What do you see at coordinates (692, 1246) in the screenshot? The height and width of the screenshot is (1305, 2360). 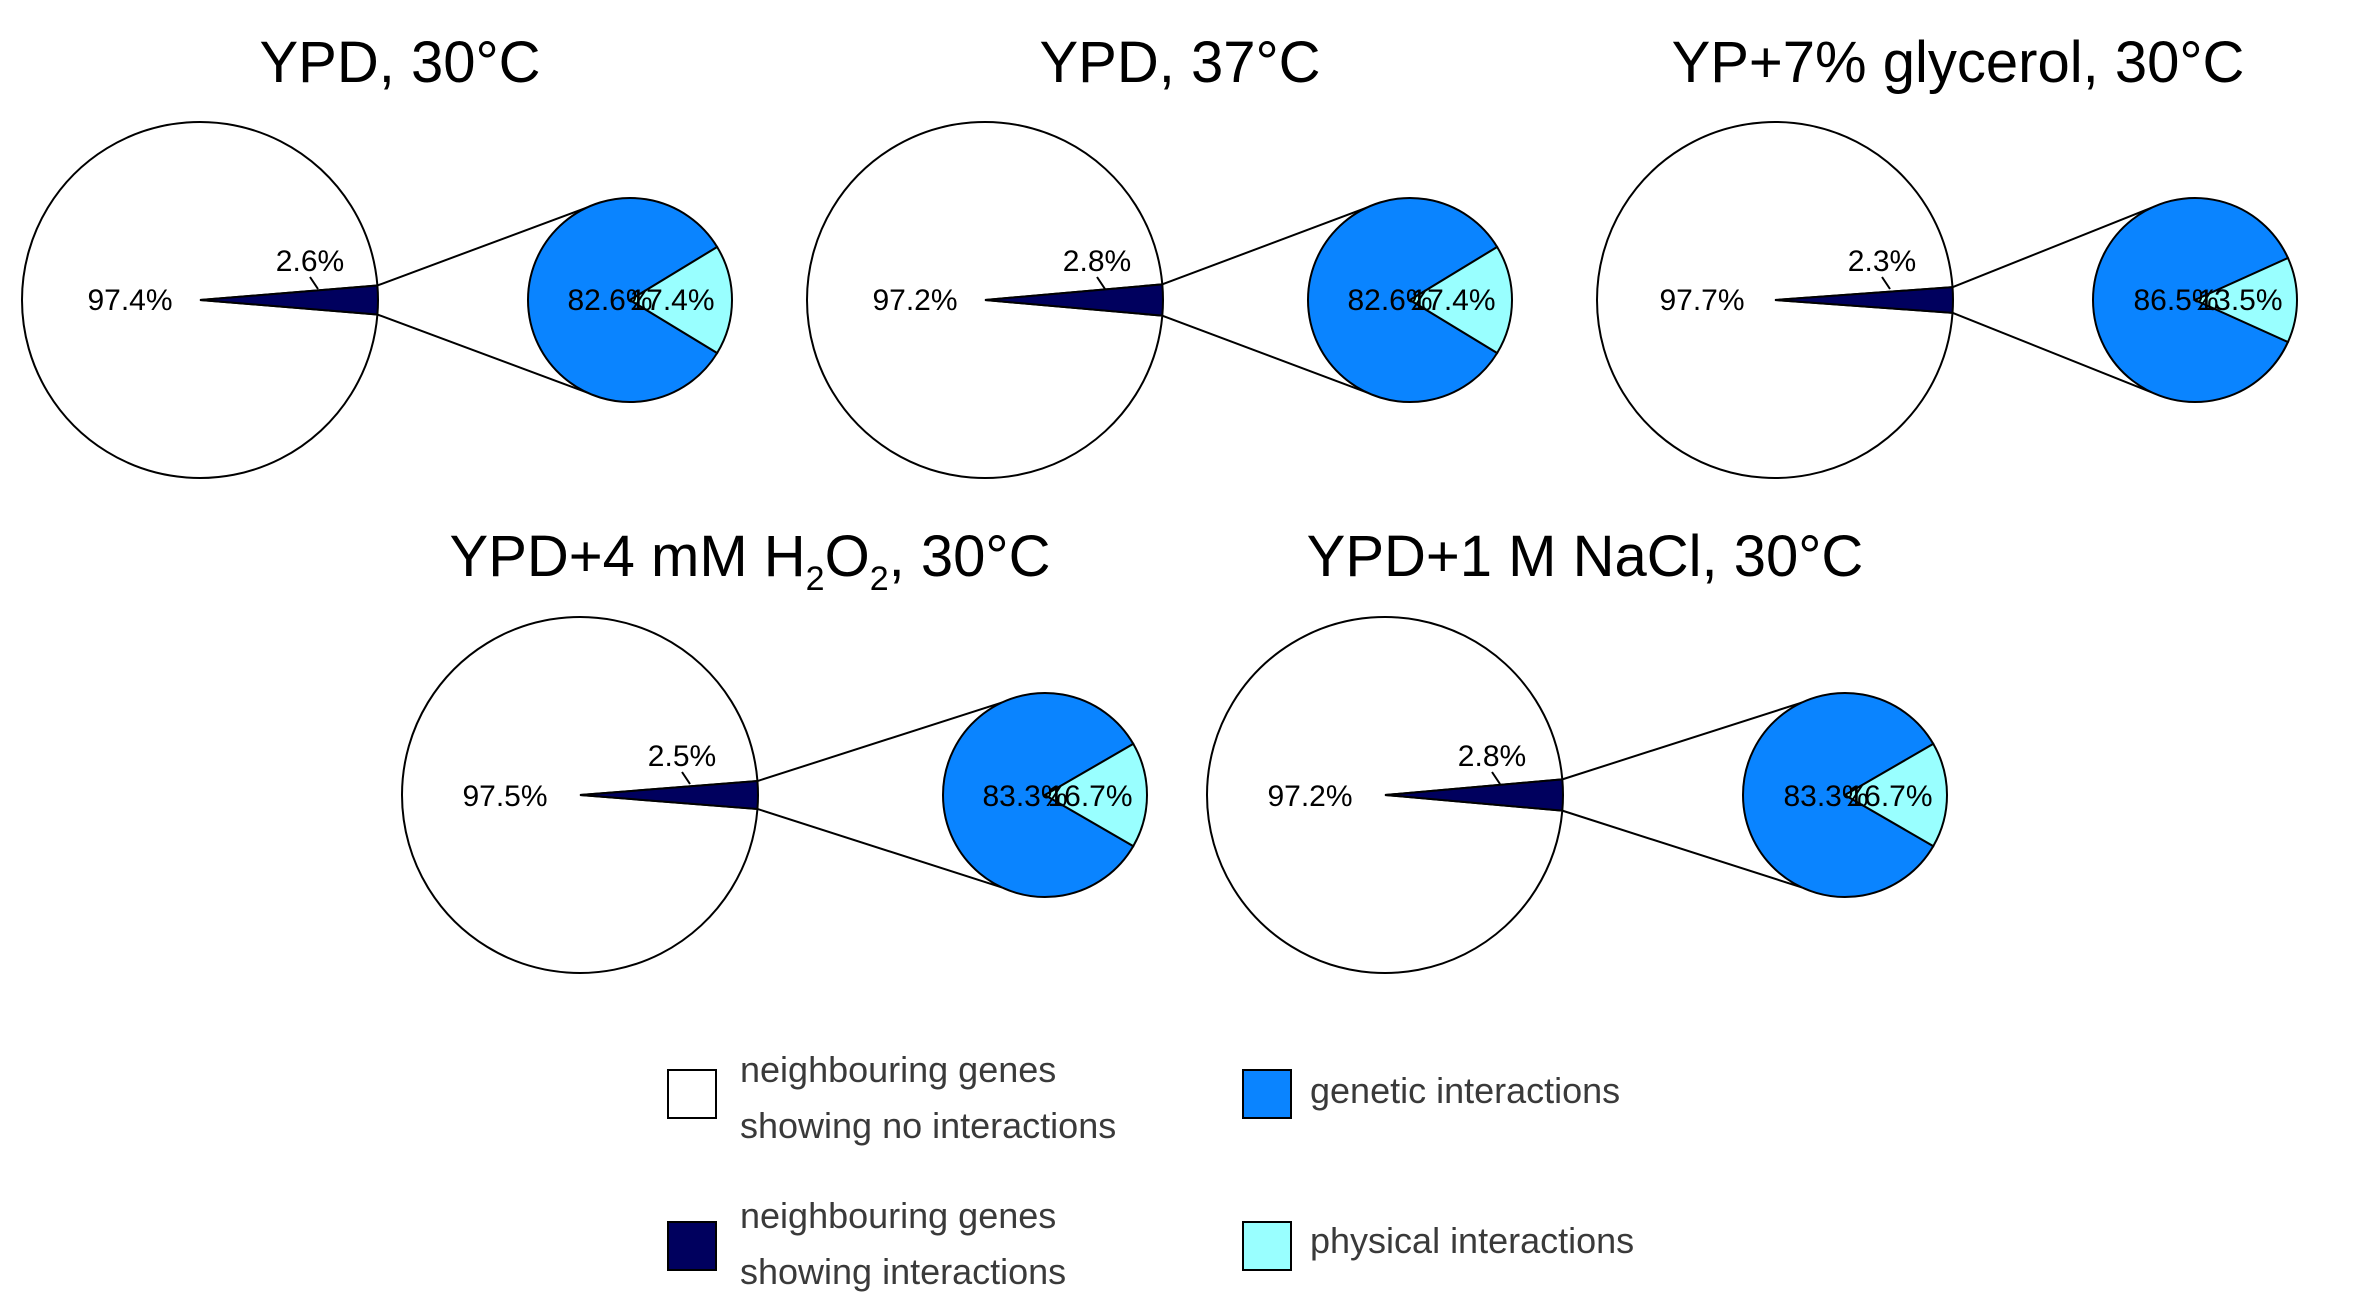 I see `legend-swatch-interactions` at bounding box center [692, 1246].